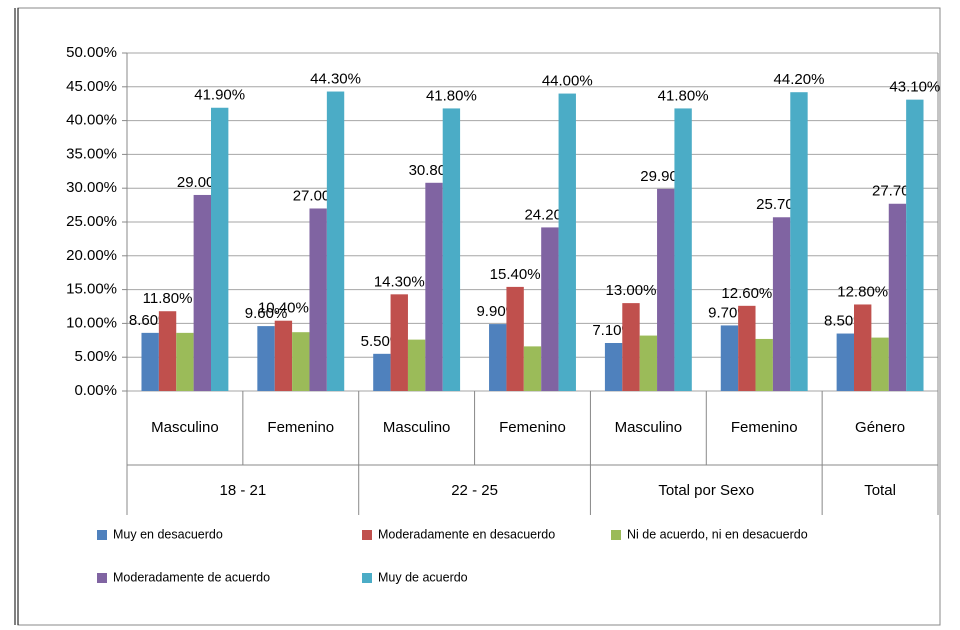  What do you see at coordinates (423, 577) in the screenshot?
I see `legend-label: Muy de acuerdo` at bounding box center [423, 577].